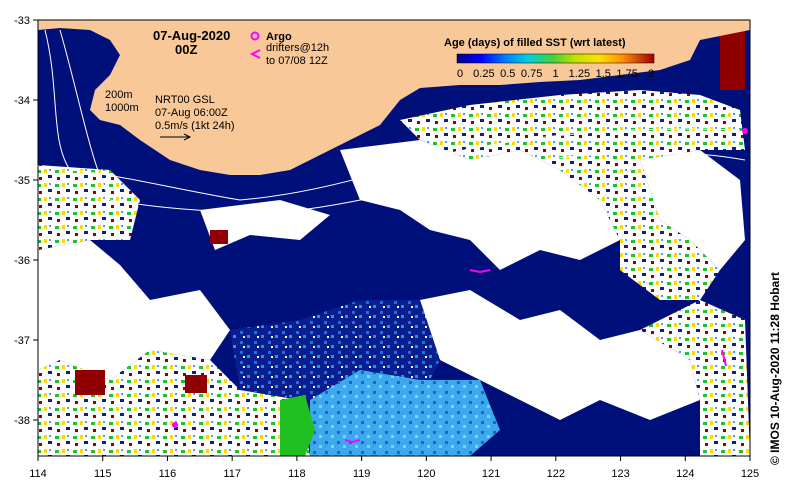  I want to click on cloud-region-east, so click(692, 210).